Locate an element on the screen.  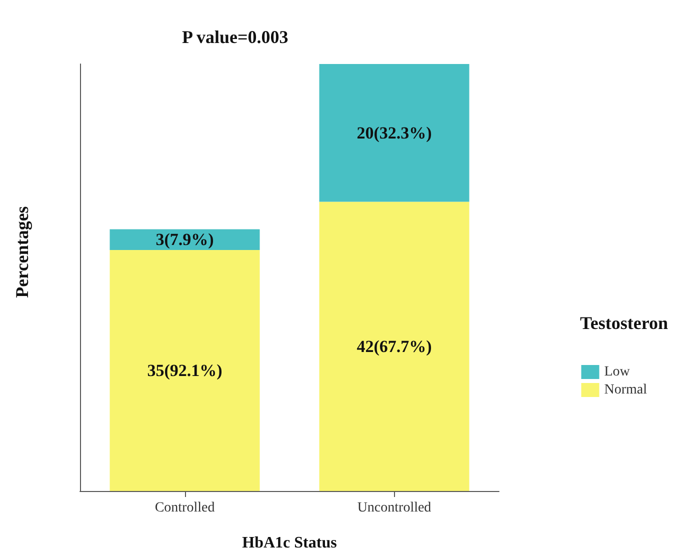
data-label: 42(67.7%) is located at coordinates (394, 346).